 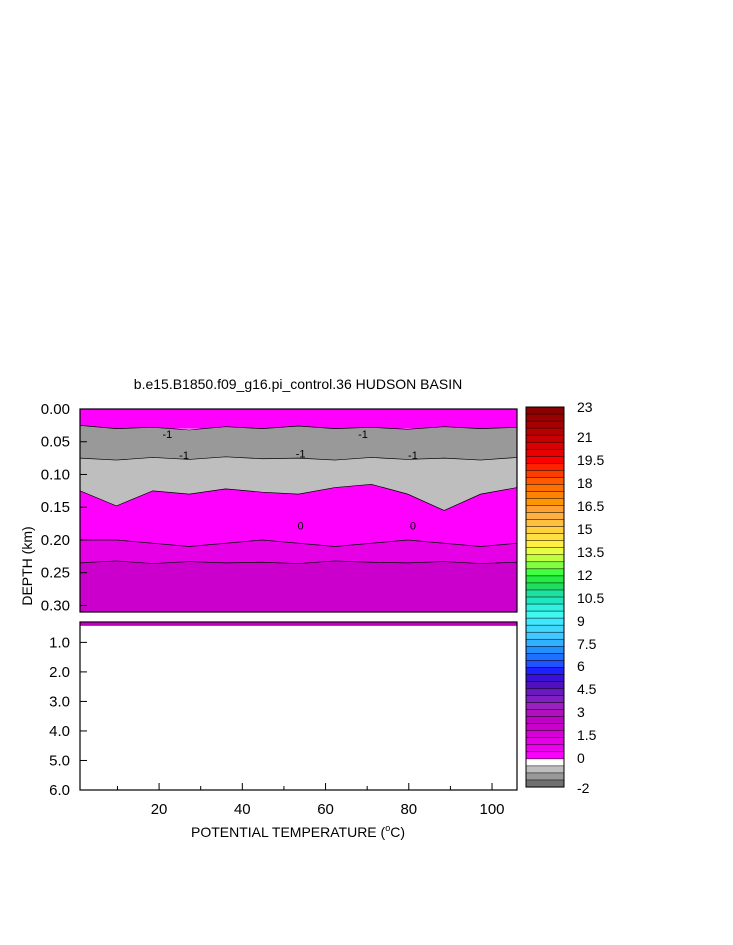 I want to click on upper-y-tick-label-1: 0.05, so click(x=55, y=442).